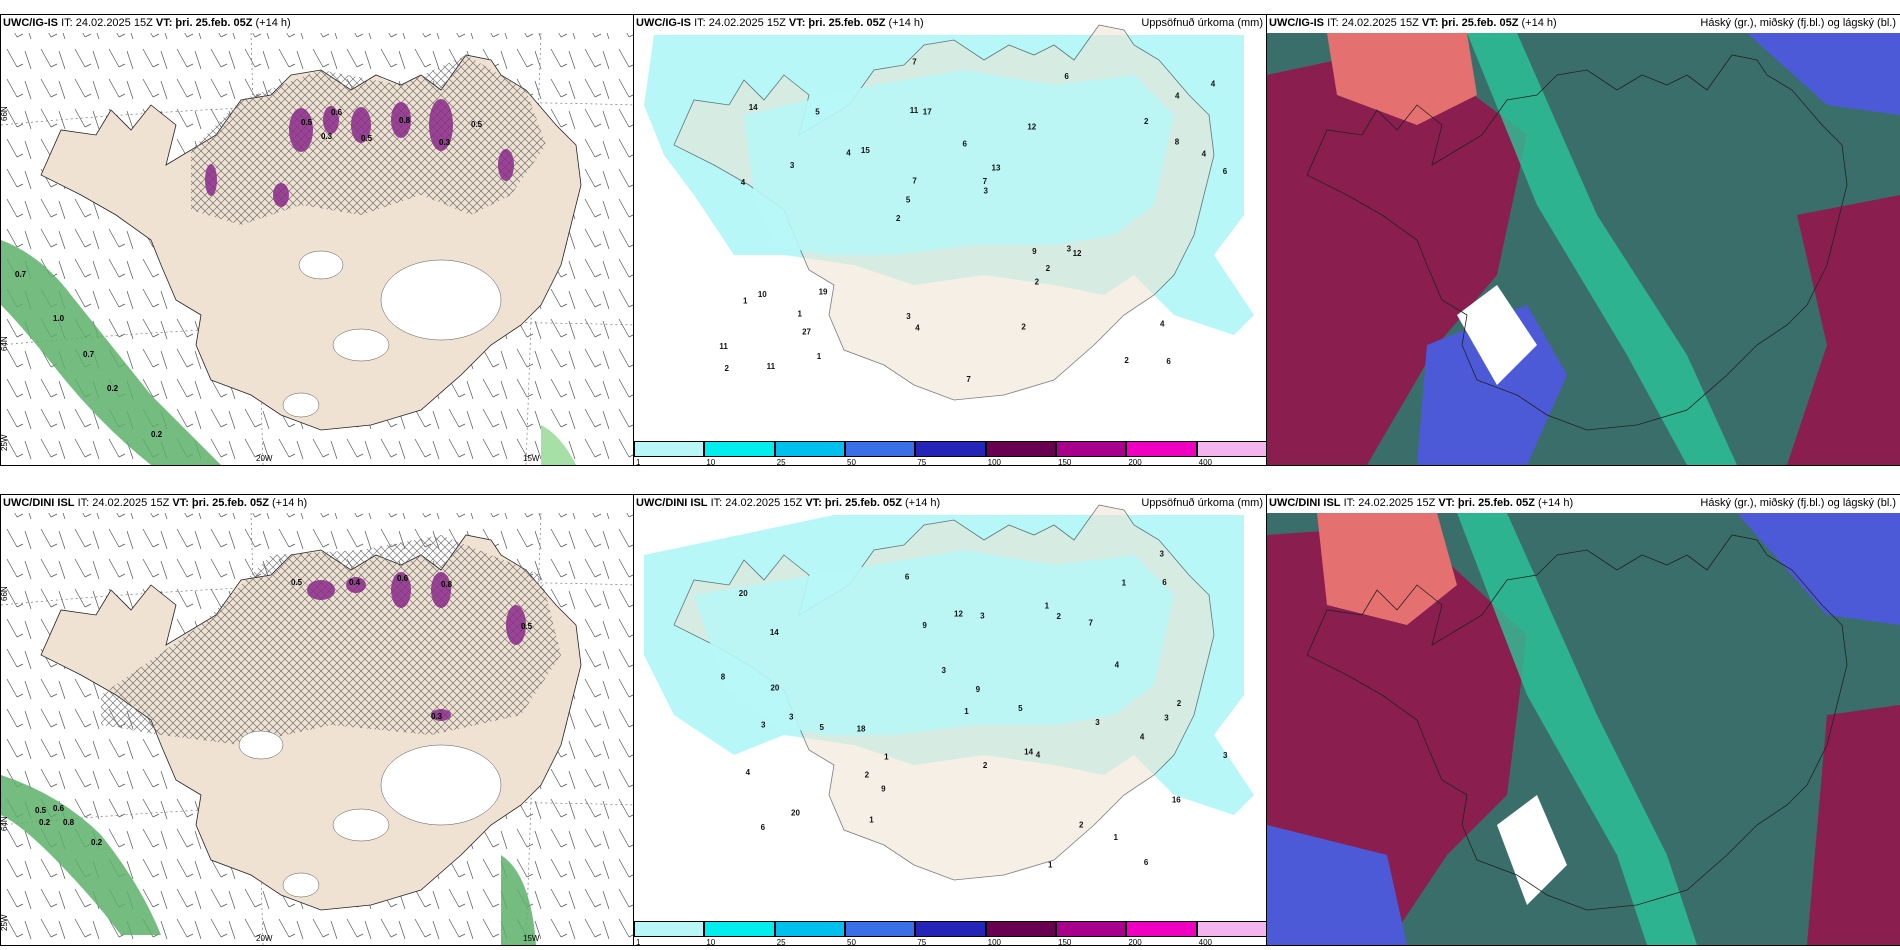 The width and height of the screenshot is (1900, 950). What do you see at coordinates (111, 352) in the screenshot?
I see `sea-precip-green` at bounding box center [111, 352].